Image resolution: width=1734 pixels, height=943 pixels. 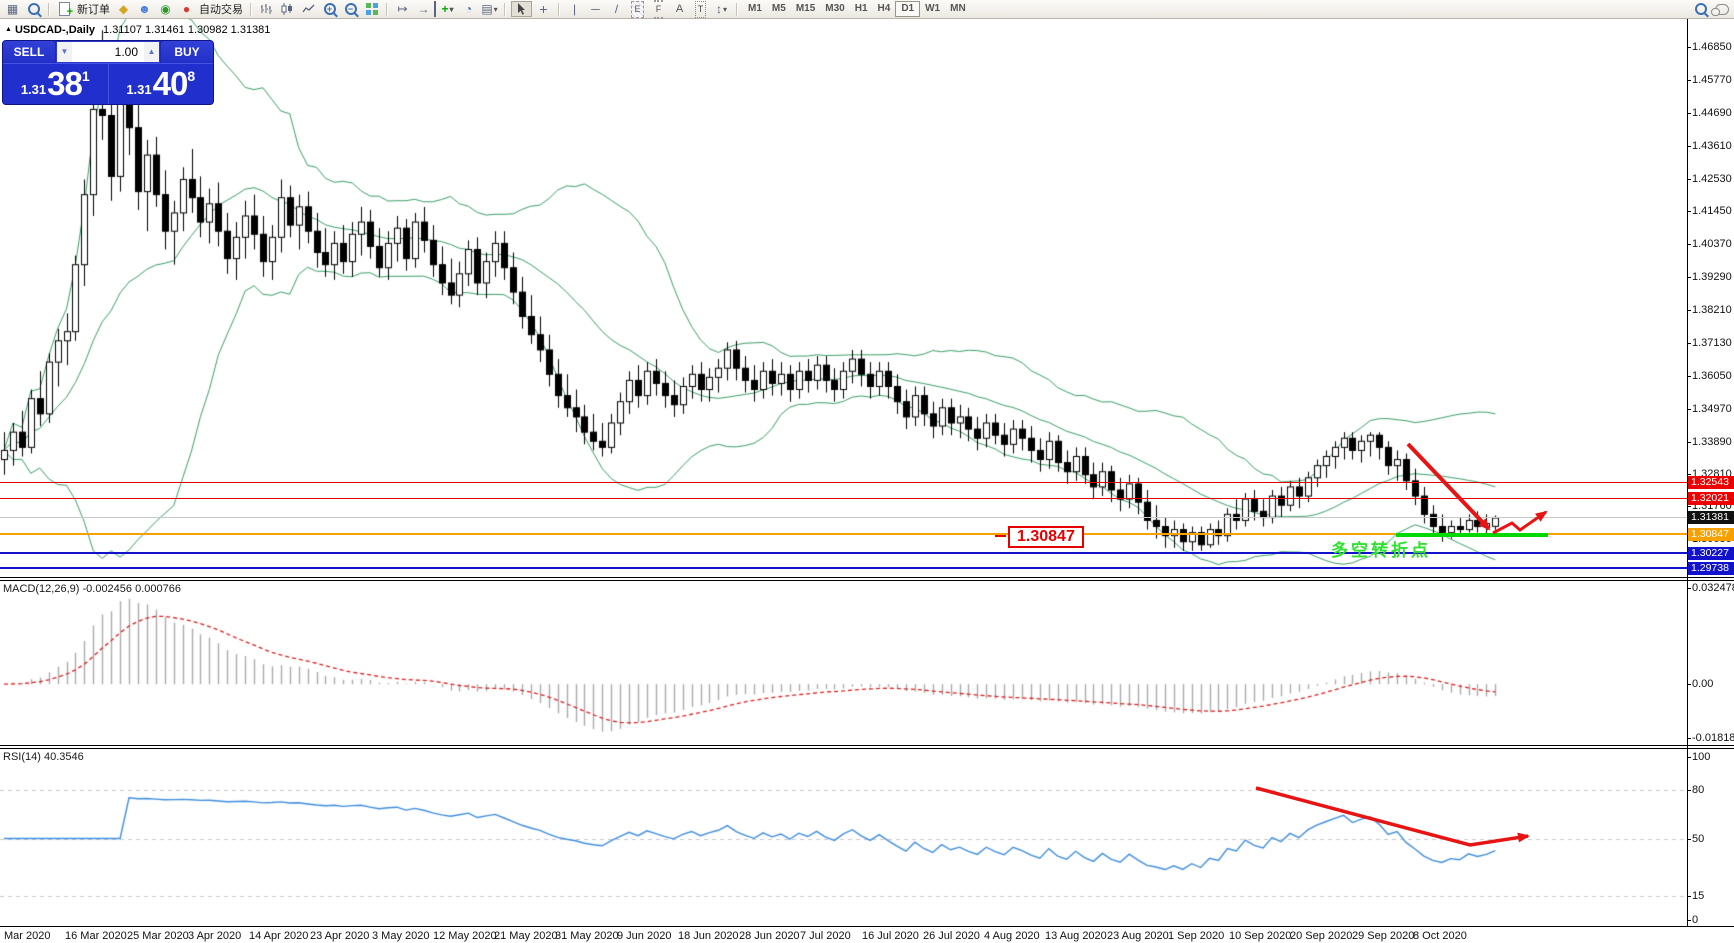 I want to click on chart-ohlc-values: 1.31107 1.31461 1.30982 1.31381, so click(x=187, y=30).